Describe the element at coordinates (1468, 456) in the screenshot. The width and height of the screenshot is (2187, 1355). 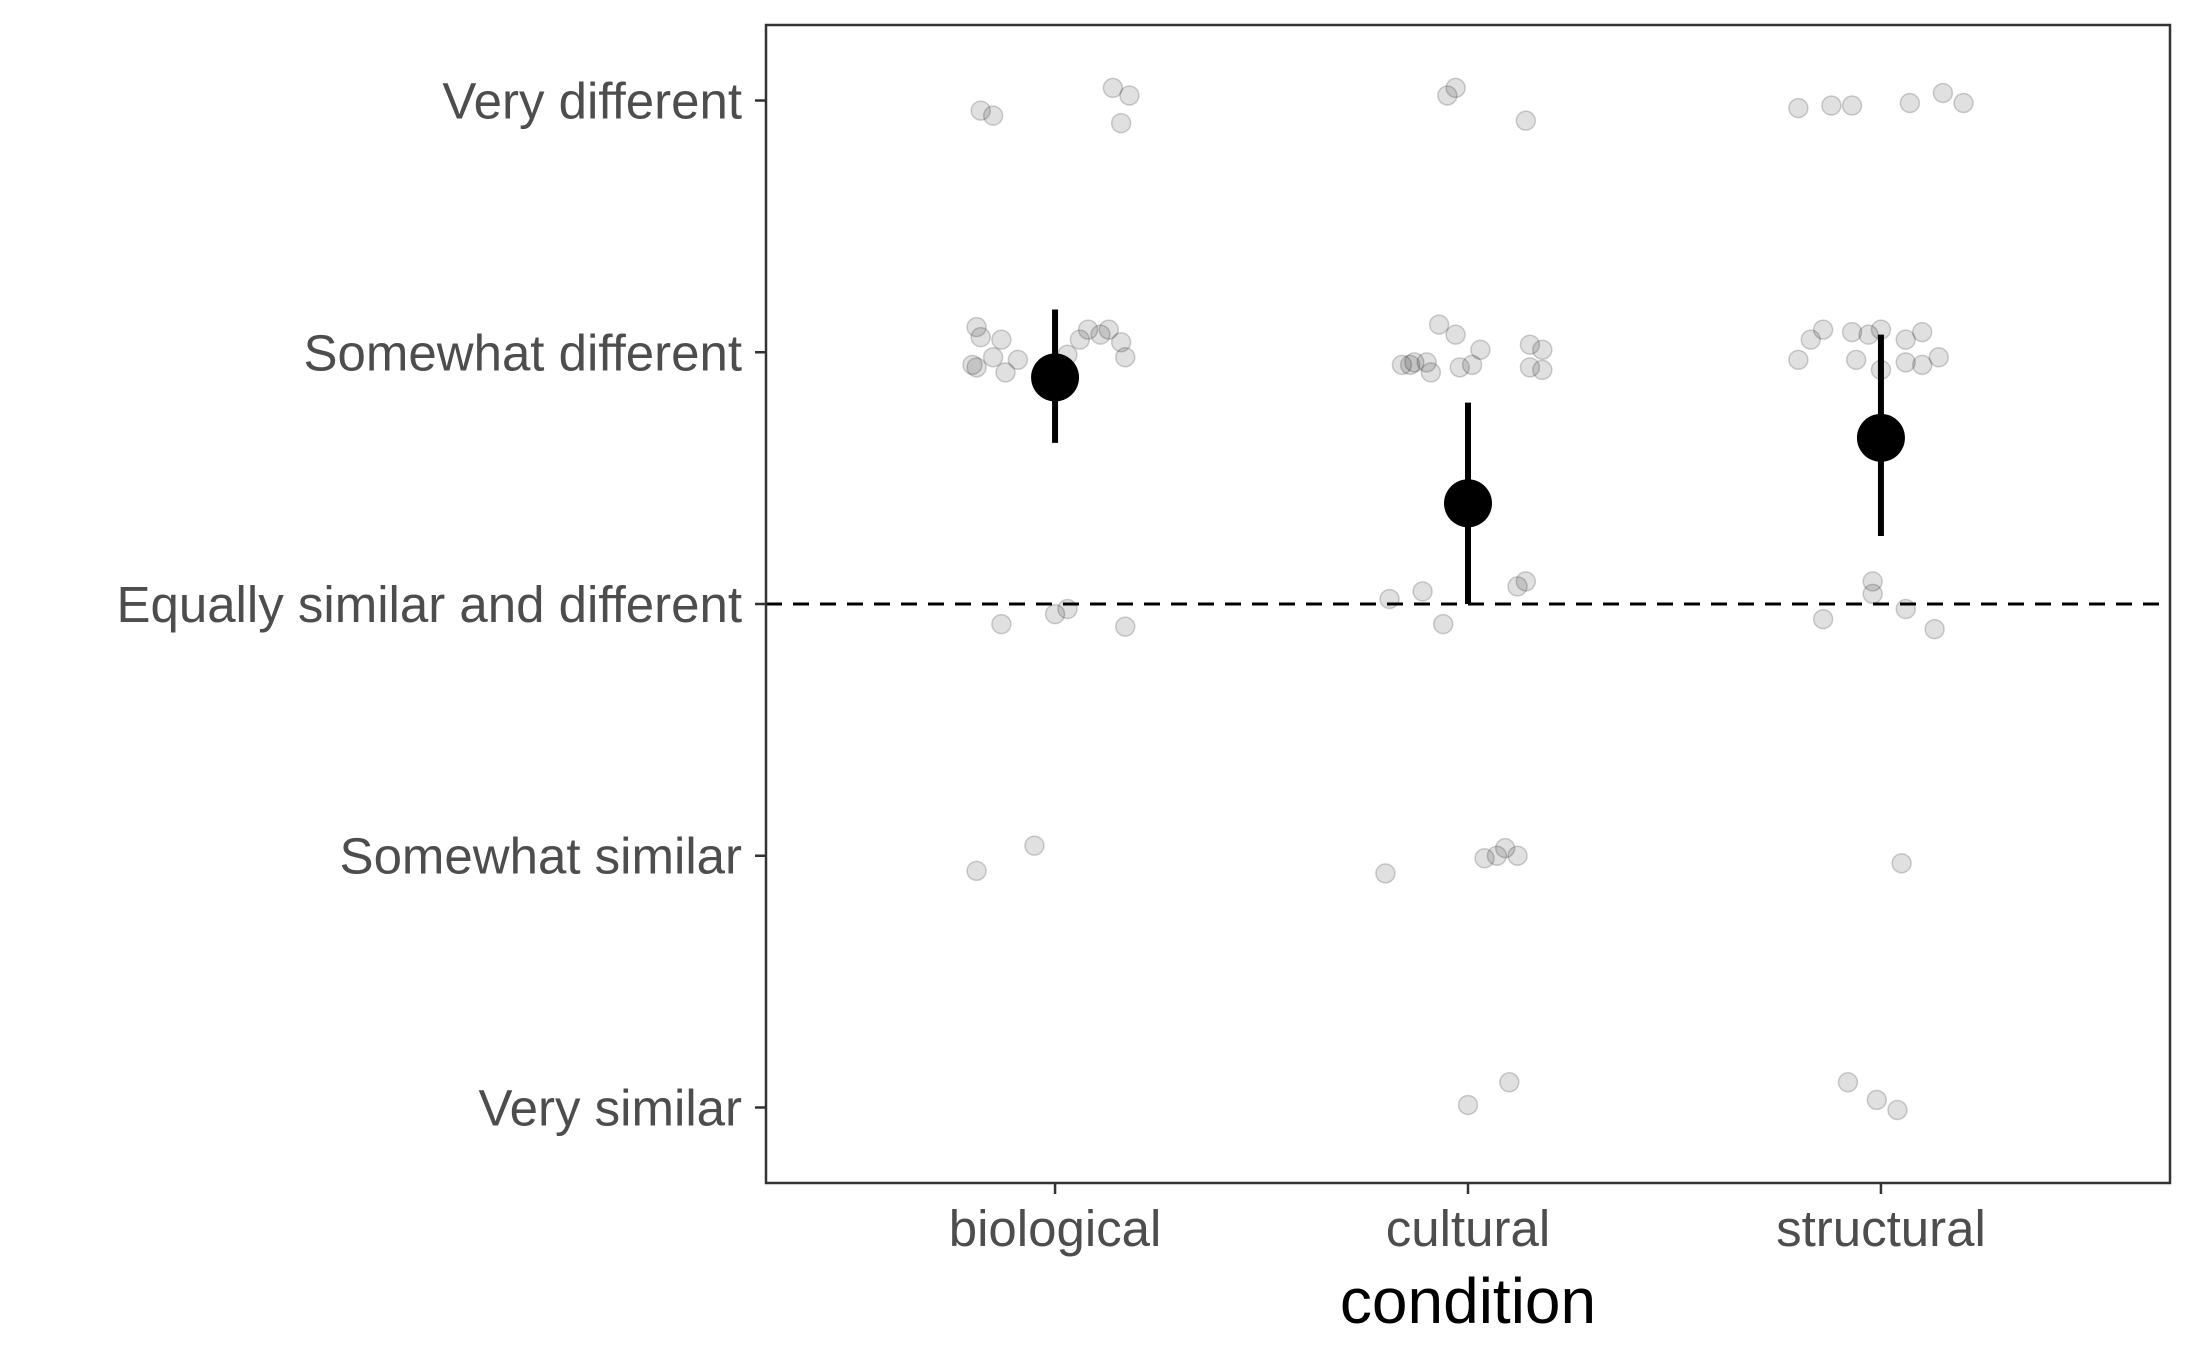
I see `summary-layer` at that location.